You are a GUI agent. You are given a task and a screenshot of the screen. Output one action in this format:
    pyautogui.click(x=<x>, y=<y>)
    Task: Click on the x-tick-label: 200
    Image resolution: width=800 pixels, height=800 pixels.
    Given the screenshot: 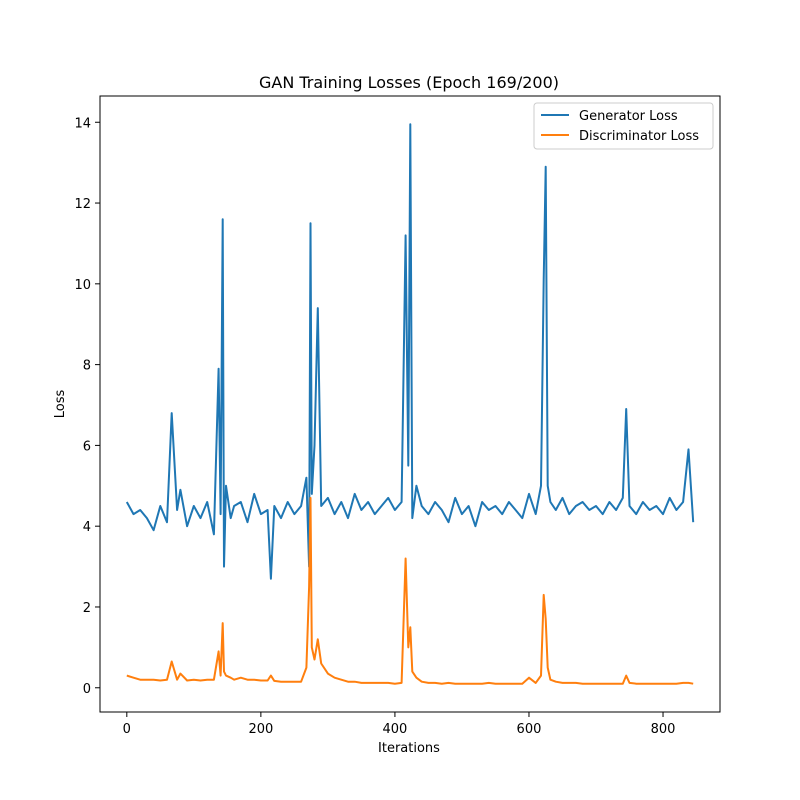 What is the action you would take?
    pyautogui.click(x=260, y=729)
    